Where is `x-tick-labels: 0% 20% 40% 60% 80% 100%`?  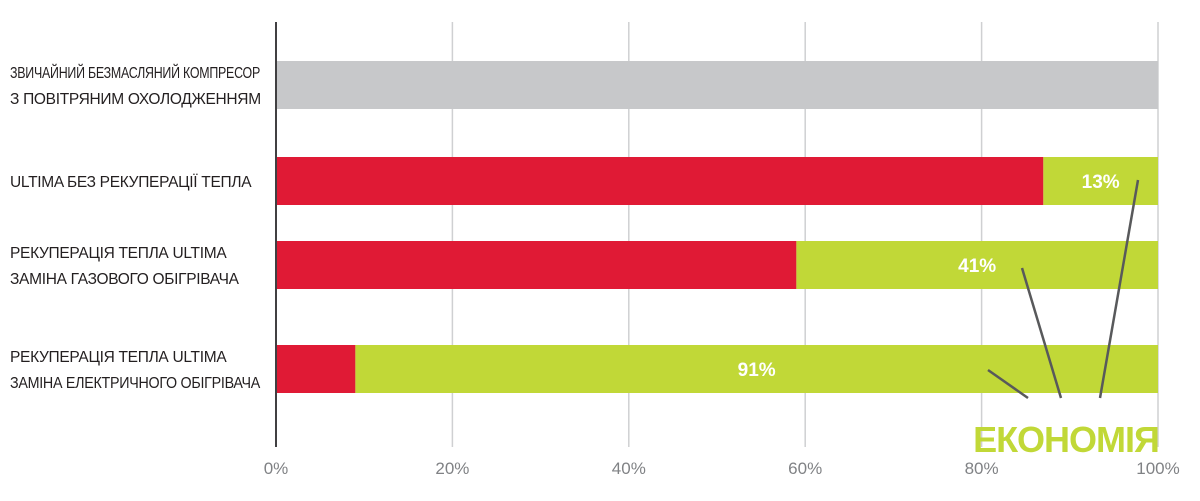
x-tick-labels: 0% 20% 40% 60% 80% 100% is located at coordinates (722, 468).